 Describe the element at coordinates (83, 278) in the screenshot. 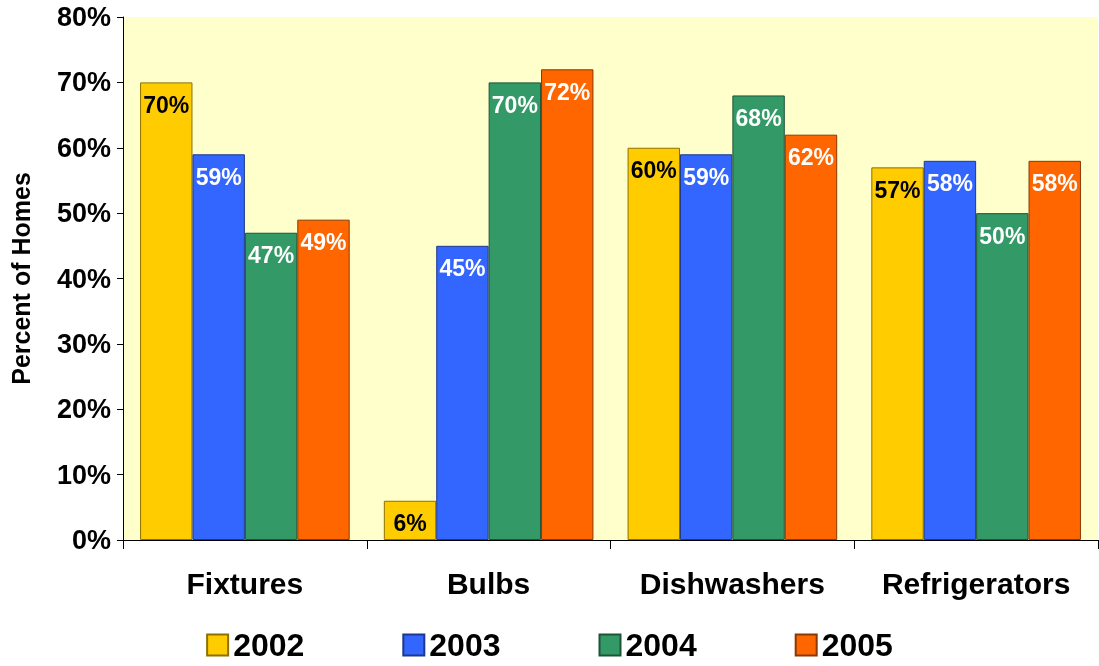

I see `y-tick-label: 40%` at that location.